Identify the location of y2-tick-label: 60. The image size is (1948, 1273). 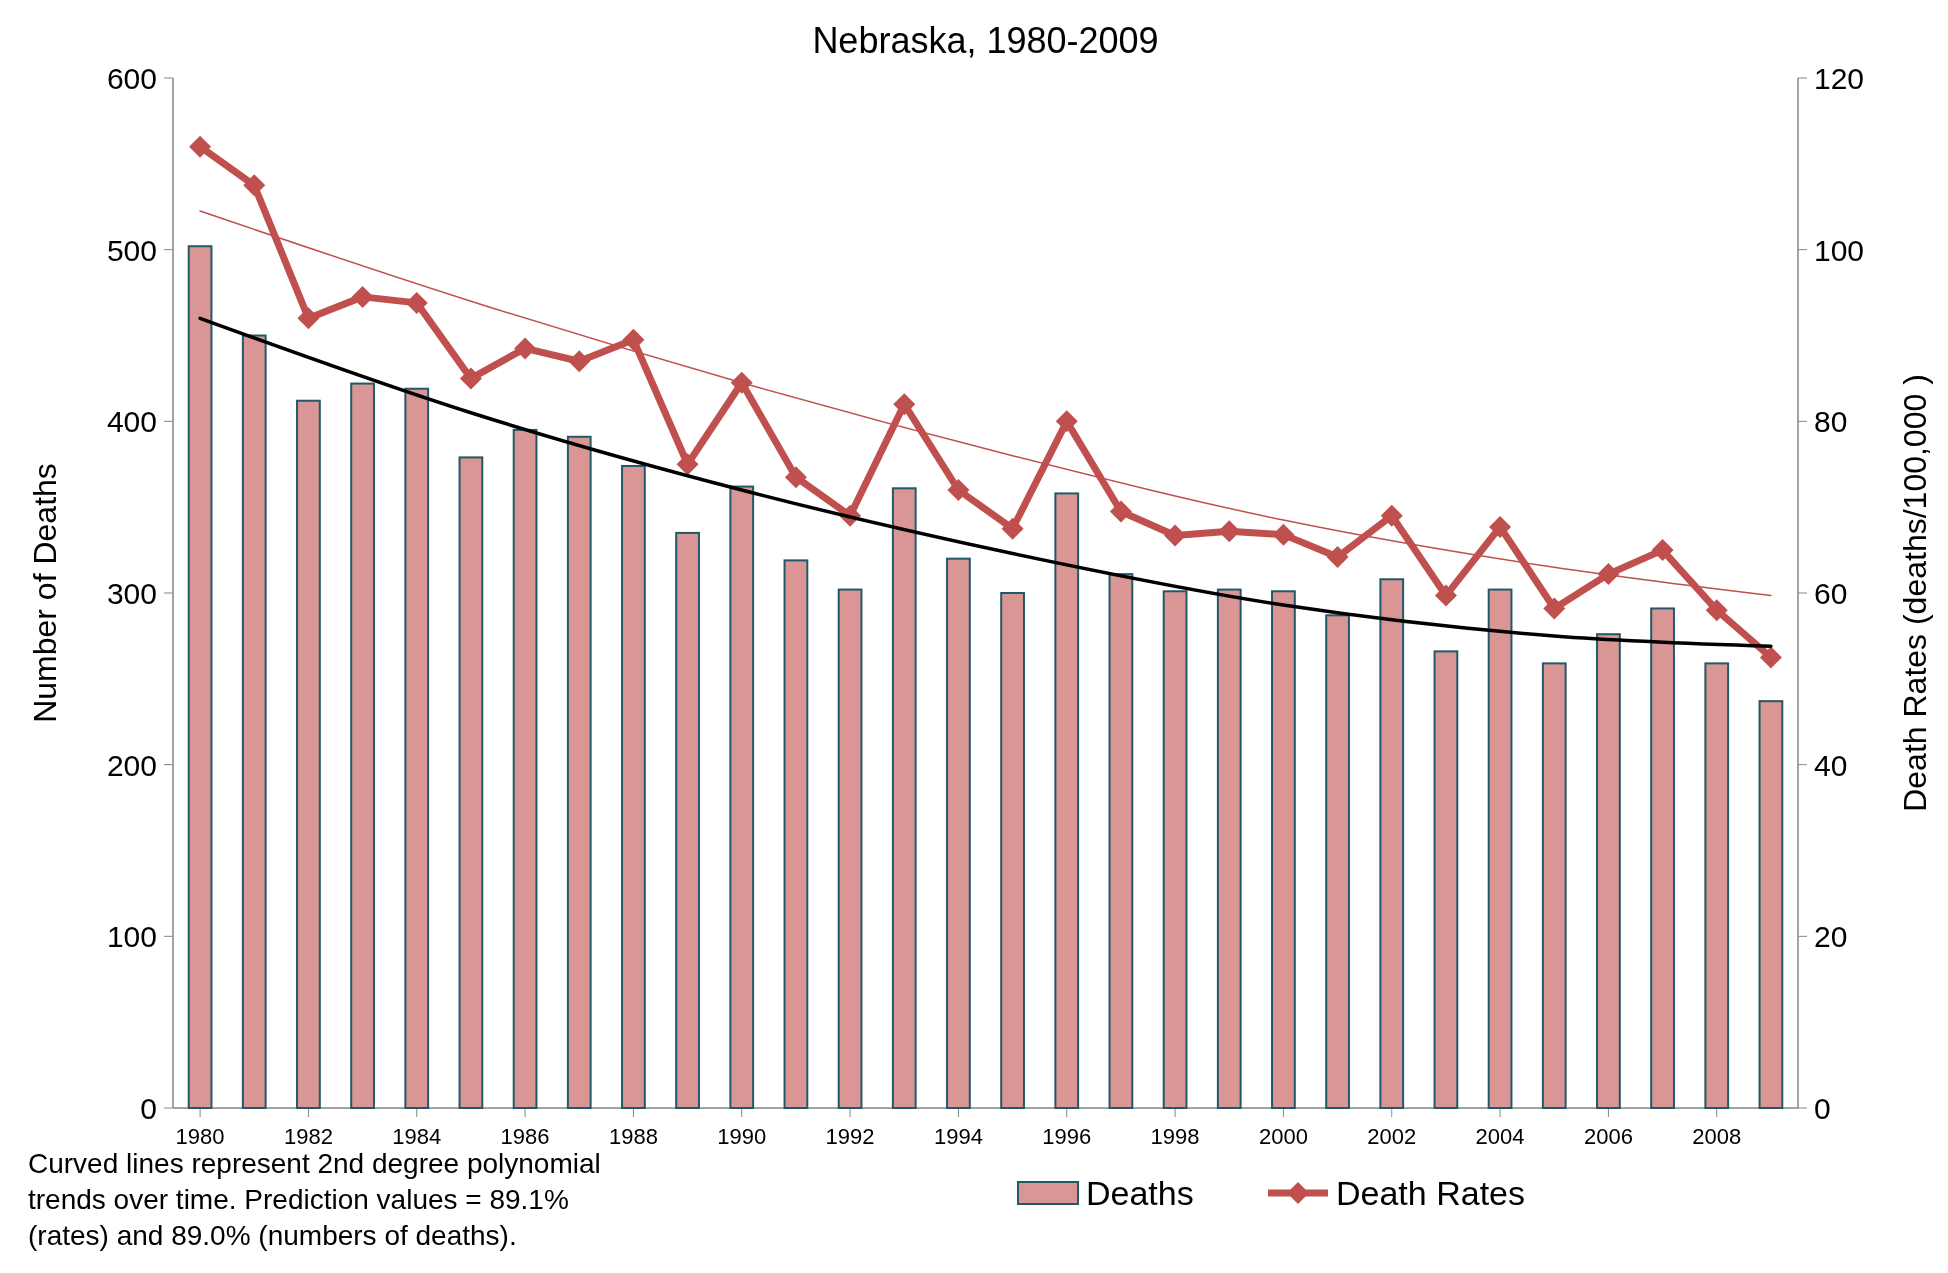
(1831, 593).